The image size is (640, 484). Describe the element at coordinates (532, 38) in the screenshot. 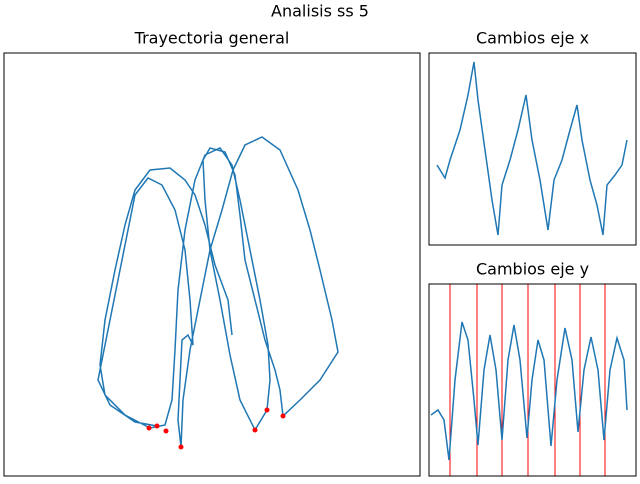

I see `axes-title: Cambios eje x` at that location.